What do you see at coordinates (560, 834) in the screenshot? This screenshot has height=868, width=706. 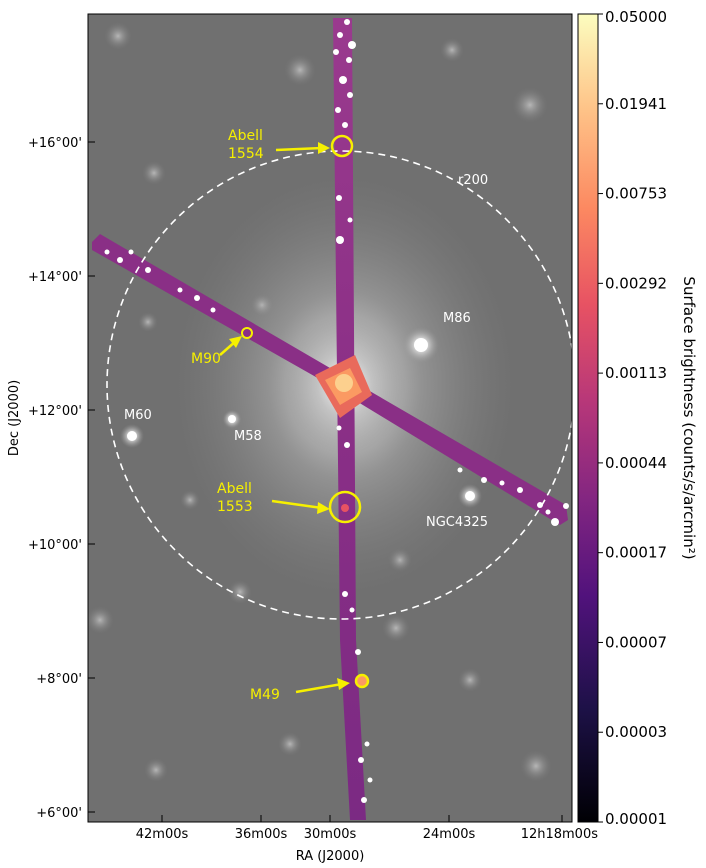 I see `x-tick-label: 12h18m00s` at bounding box center [560, 834].